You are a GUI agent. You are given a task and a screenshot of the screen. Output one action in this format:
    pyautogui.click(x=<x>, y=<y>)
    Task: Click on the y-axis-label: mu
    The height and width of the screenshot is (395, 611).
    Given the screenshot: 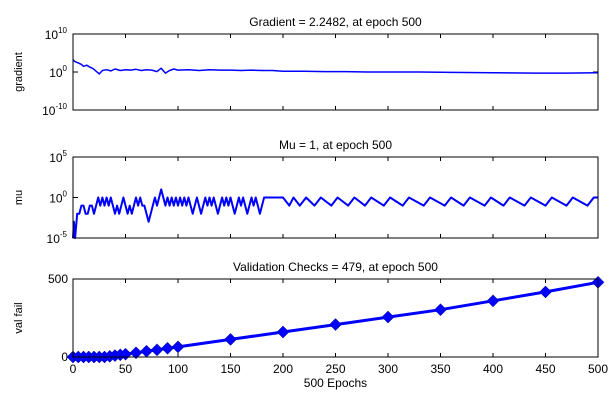 What is the action you would take?
    pyautogui.click(x=19, y=197)
    